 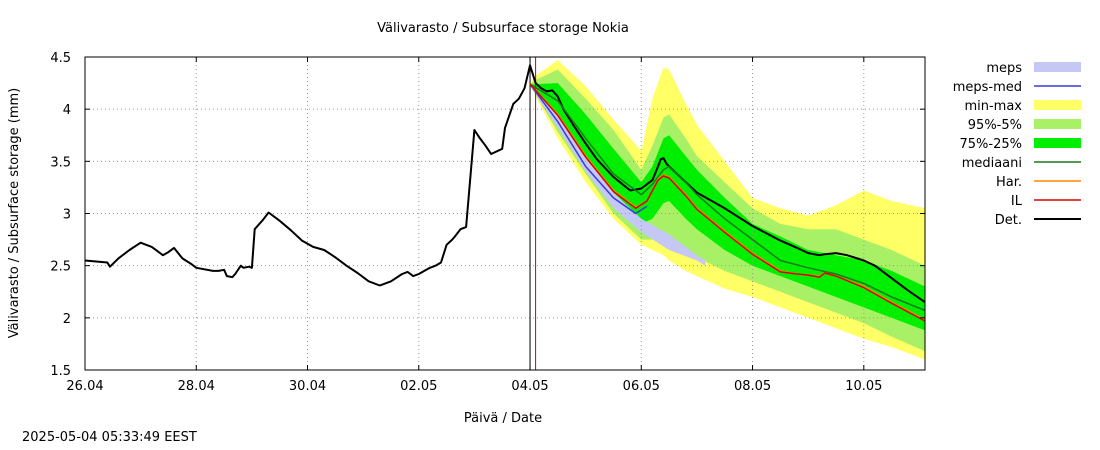 What do you see at coordinates (1009, 182) in the screenshot?
I see `legend-label: Har.` at bounding box center [1009, 182].